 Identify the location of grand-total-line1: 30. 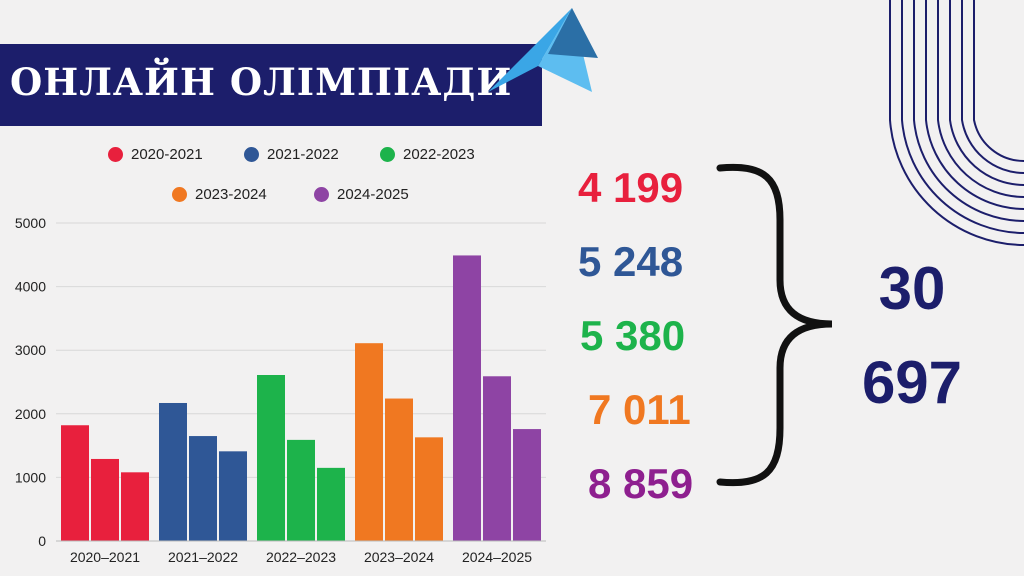
(912, 288).